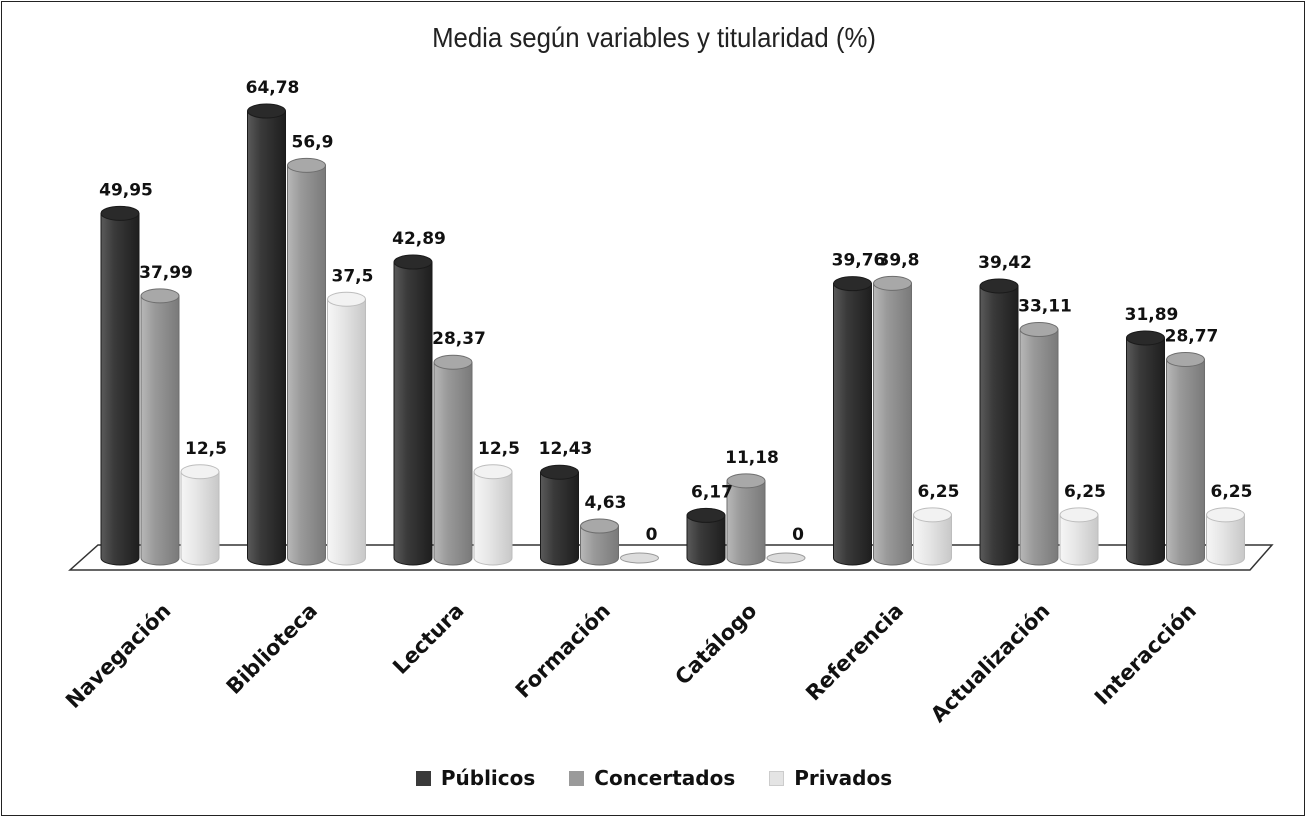 This screenshot has width=1308, height=819. What do you see at coordinates (1005, 263) in the screenshot?
I see `data-label-pblicos-7: 39,42` at bounding box center [1005, 263].